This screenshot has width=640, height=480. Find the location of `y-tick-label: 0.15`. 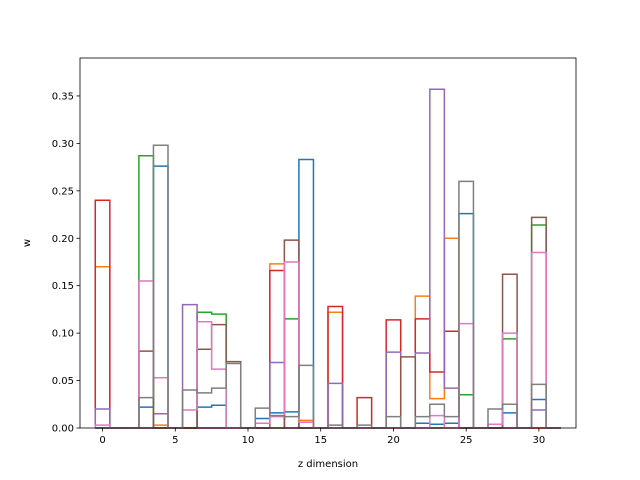

y-tick-label: 0.15 is located at coordinates (63, 286).